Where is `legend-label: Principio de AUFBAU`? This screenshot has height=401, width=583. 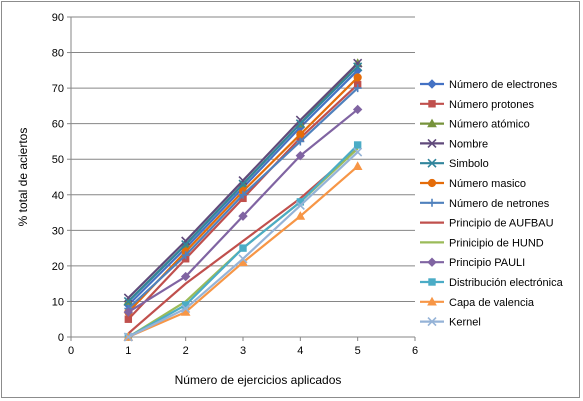 legend-label: Principio de AUFBAU is located at coordinates (501, 224).